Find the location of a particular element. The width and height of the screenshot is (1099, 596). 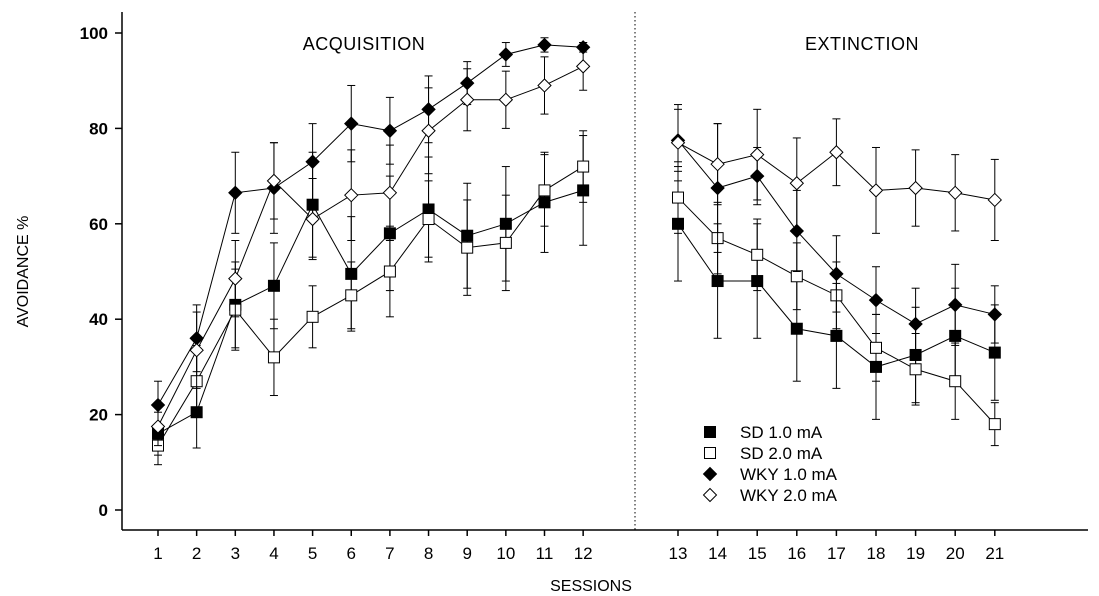

y-tick-label: 100 is located at coordinates (94, 33).